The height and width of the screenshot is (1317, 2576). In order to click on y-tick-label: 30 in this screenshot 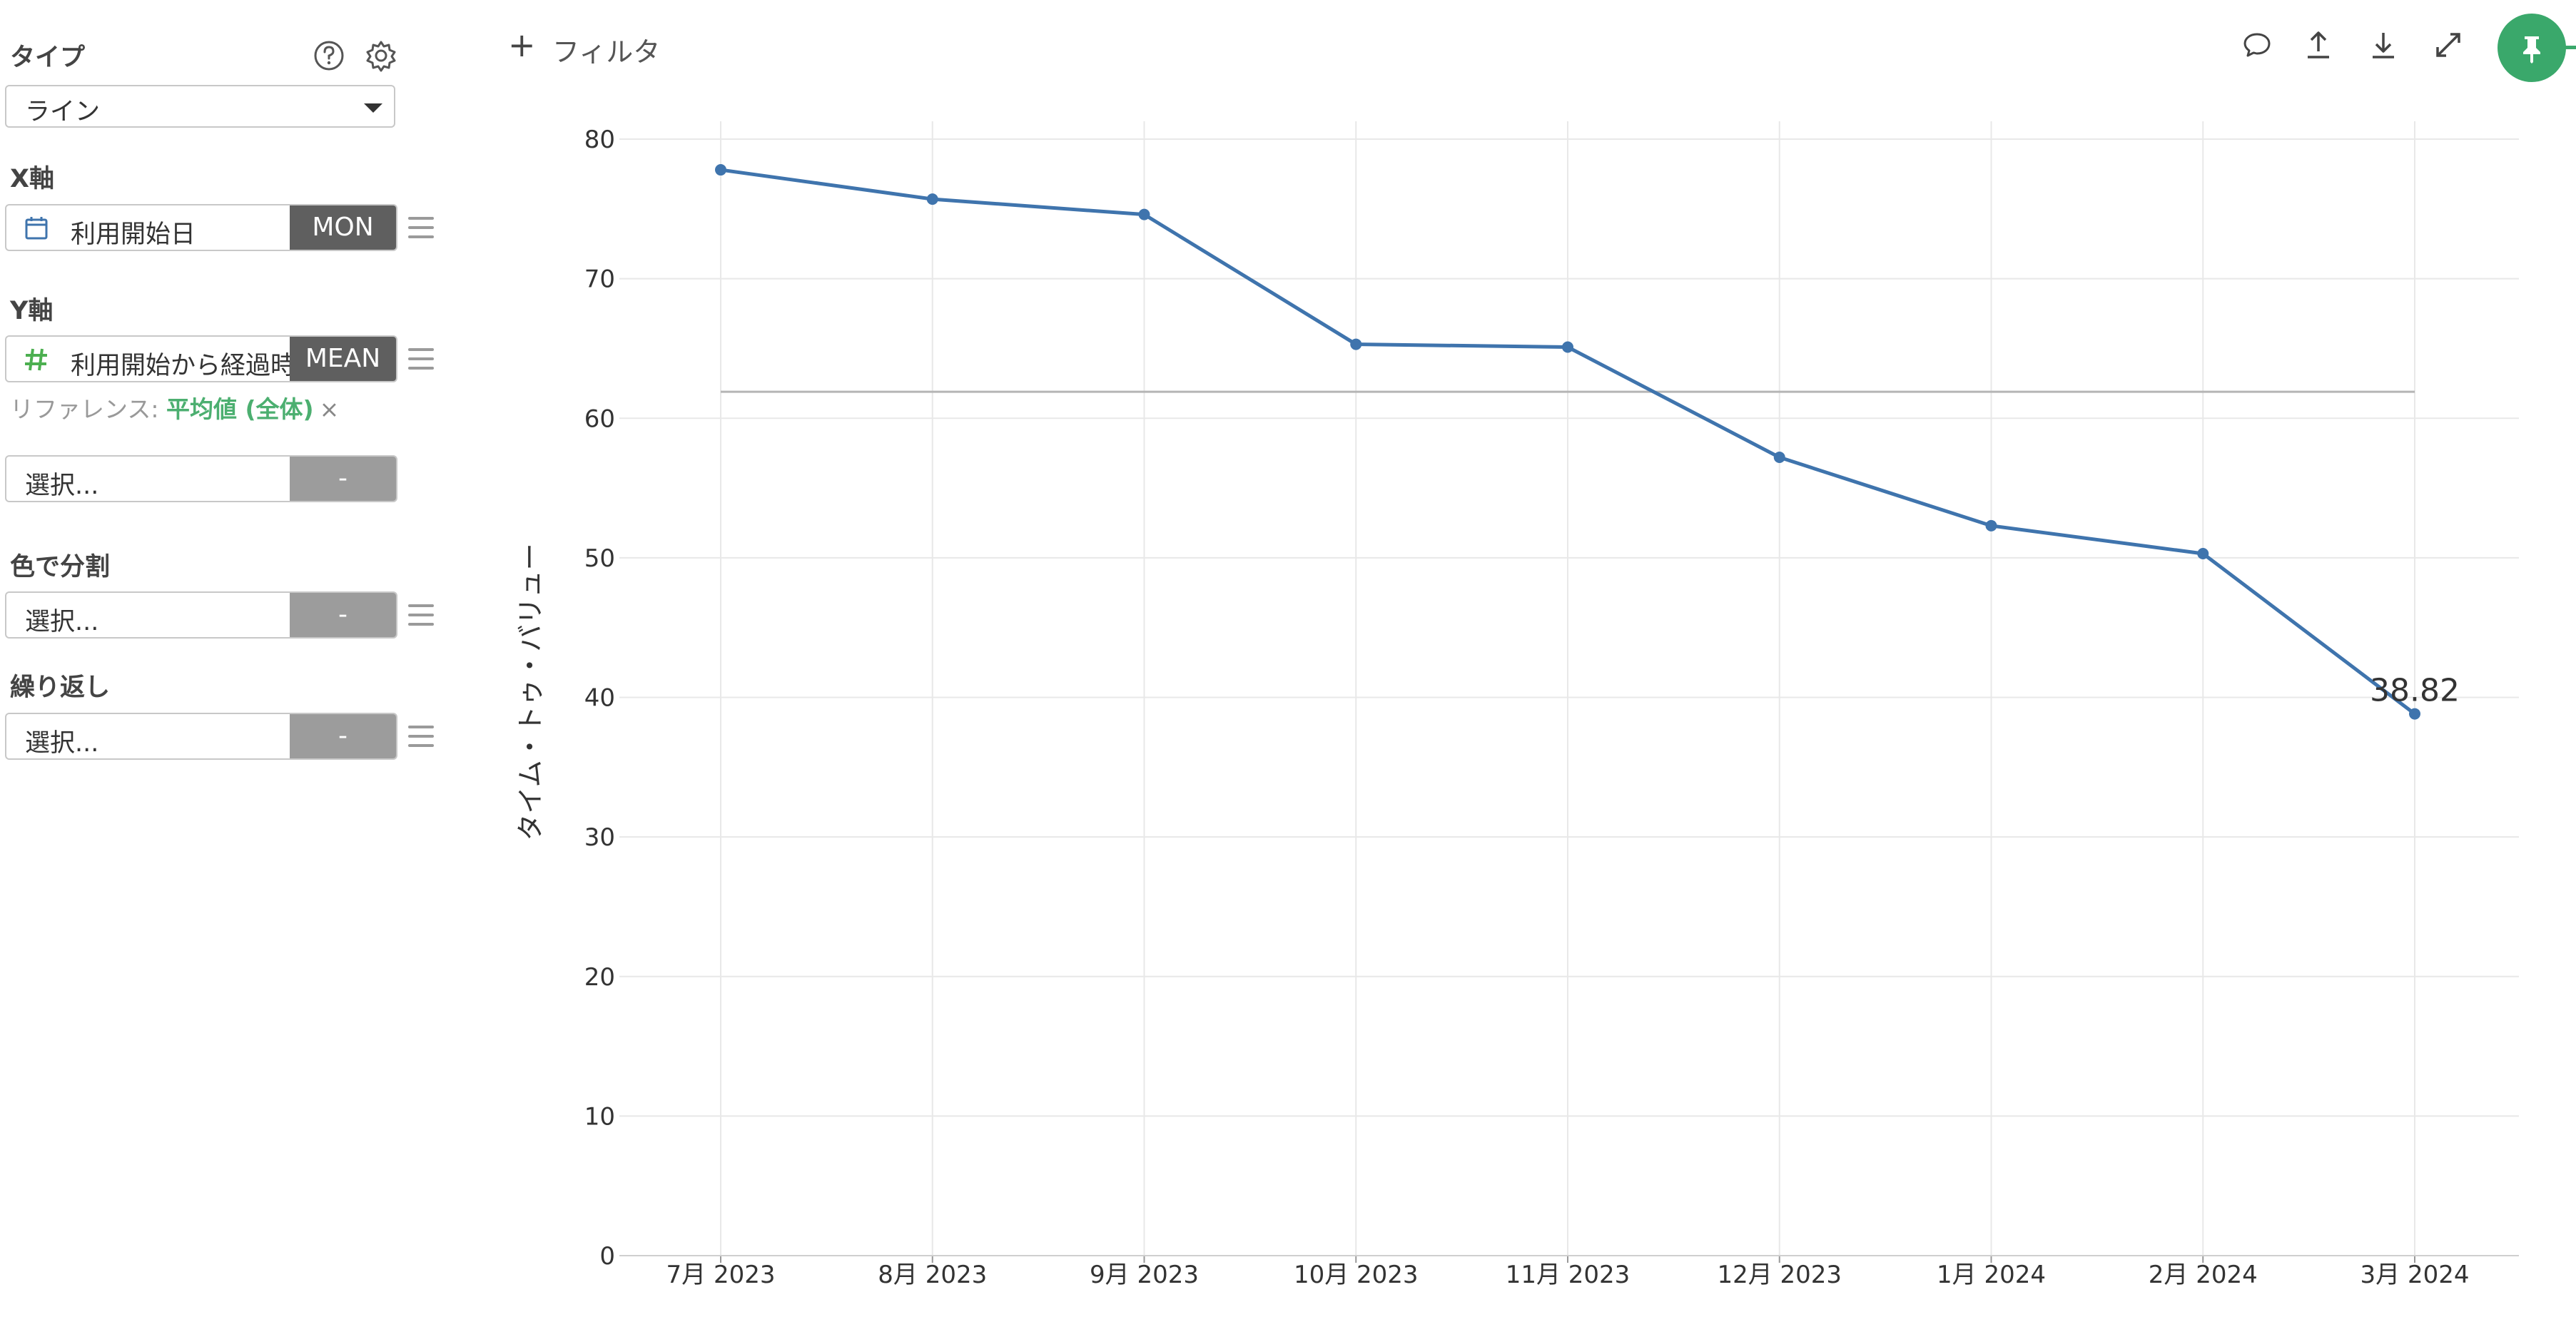, I will do `click(599, 837)`.